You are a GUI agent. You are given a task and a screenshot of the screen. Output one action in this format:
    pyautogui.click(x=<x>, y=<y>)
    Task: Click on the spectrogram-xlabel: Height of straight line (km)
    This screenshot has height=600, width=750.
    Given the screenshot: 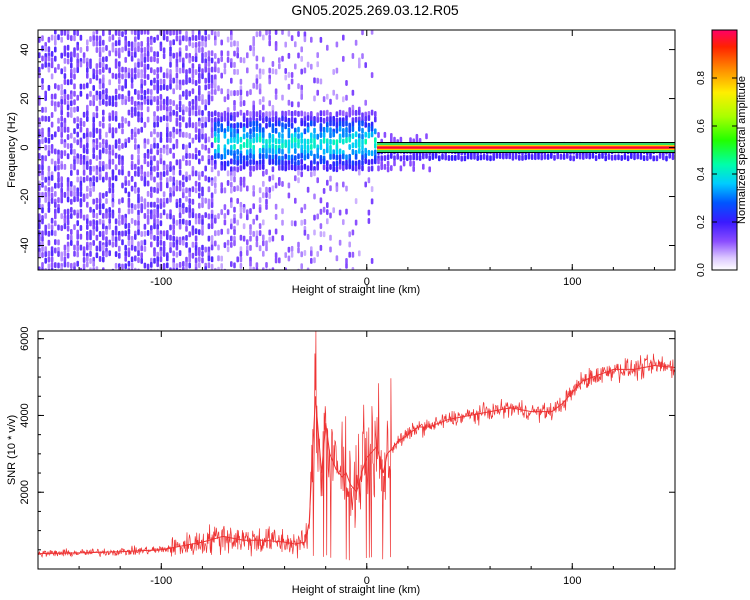 What is the action you would take?
    pyautogui.click(x=356, y=290)
    